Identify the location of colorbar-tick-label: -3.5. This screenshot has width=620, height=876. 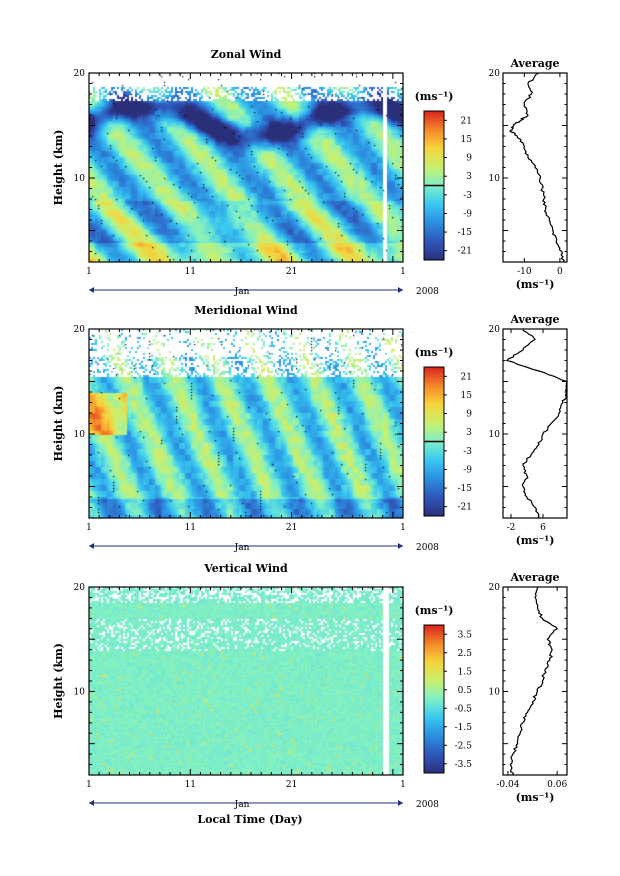
(464, 765).